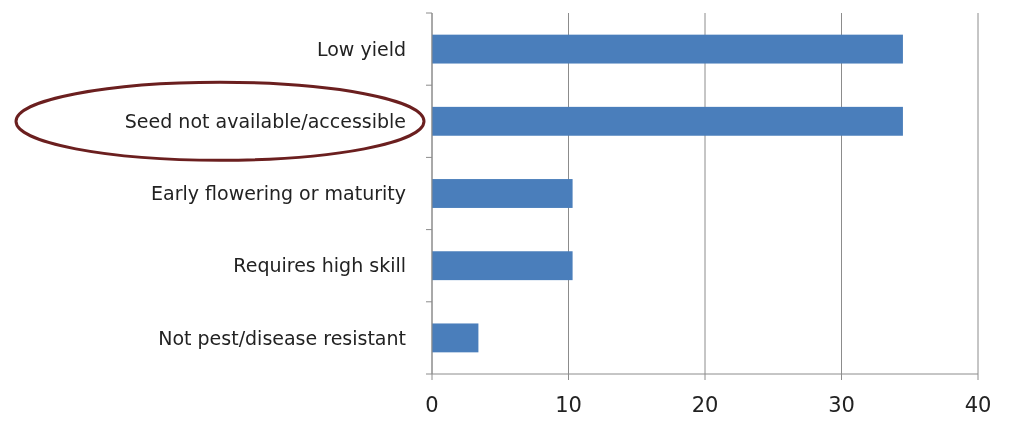  What do you see at coordinates (361, 48) in the screenshot?
I see `y-tick-label: Low yield` at bounding box center [361, 48].